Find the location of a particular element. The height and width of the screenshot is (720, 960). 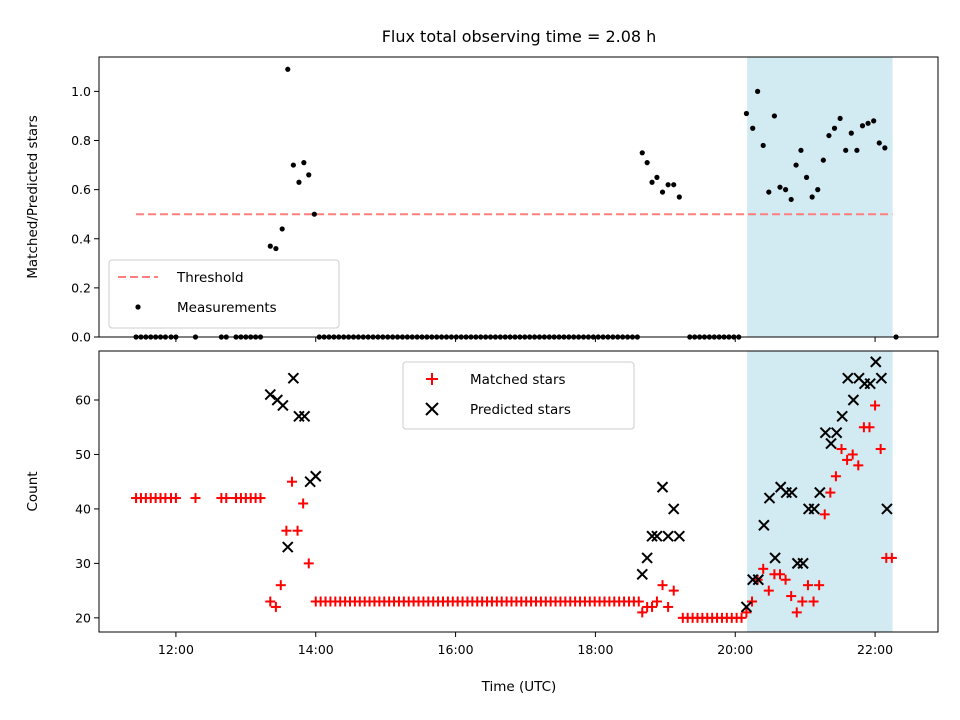

ytick-label: 40 is located at coordinates (83, 508).